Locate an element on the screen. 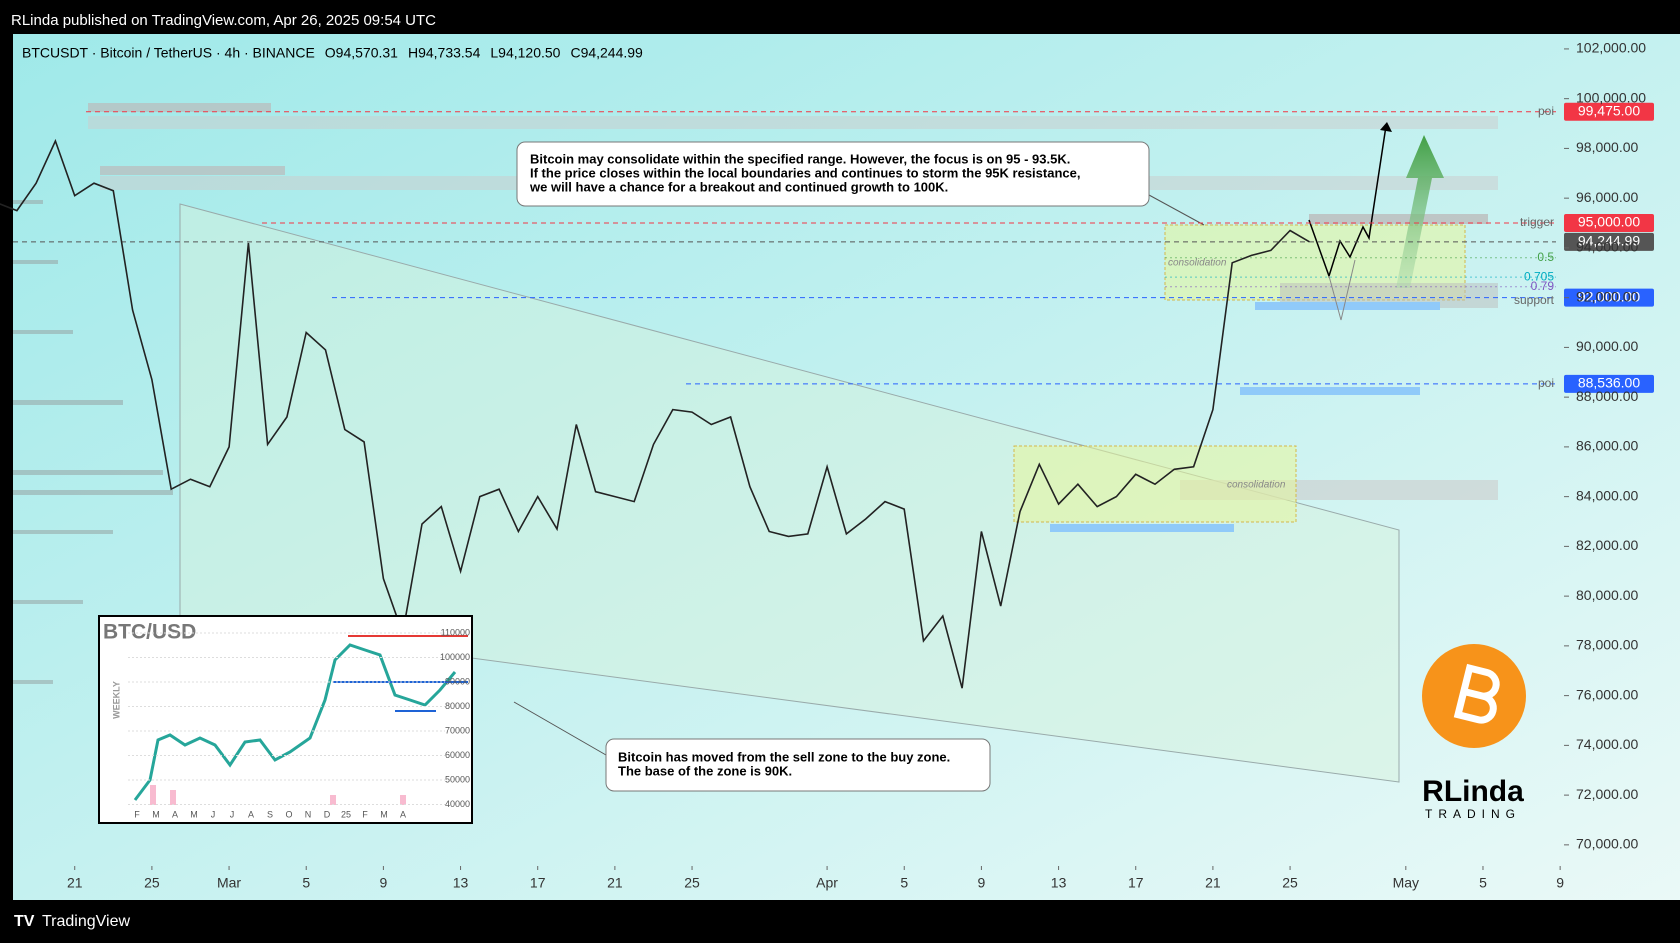 The width and height of the screenshot is (1680, 943). y-tick-label: 74,000.00 is located at coordinates (1607, 744).